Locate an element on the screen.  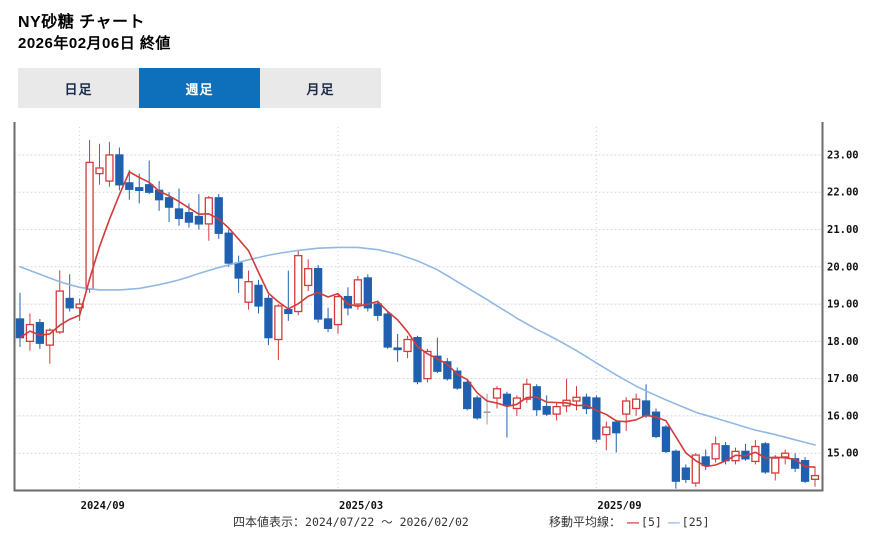
svg-text: 2025/09 is located at coordinates (619, 506).